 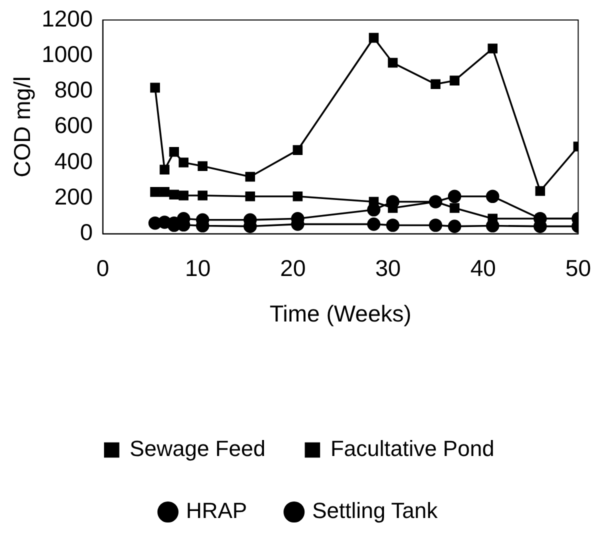 I want to click on y-tick-label: 800, so click(x=73, y=89).